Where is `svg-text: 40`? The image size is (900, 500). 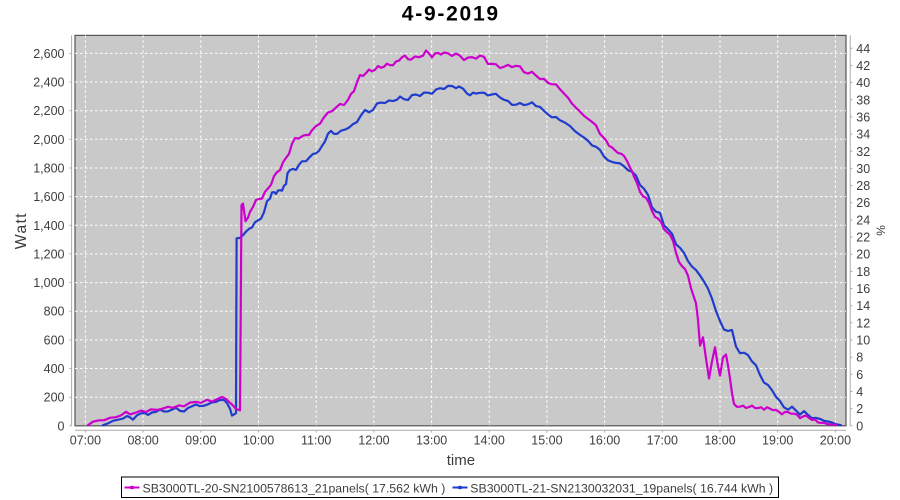
svg-text: 40 is located at coordinates (863, 83).